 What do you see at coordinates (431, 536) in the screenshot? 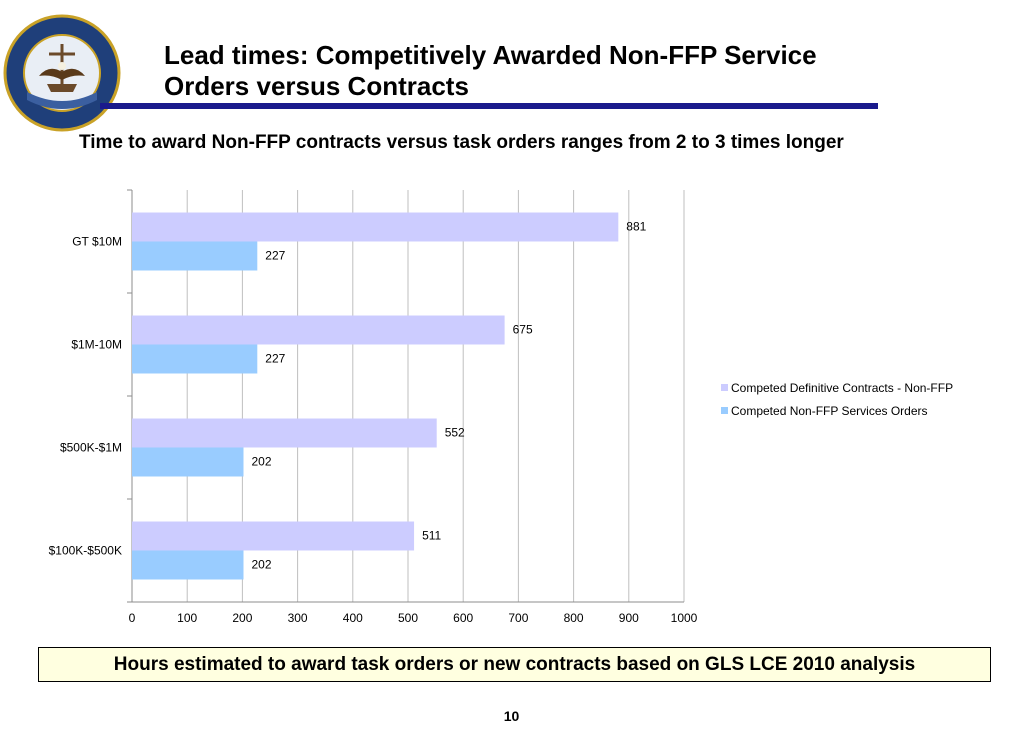
I see `data-label: 511` at bounding box center [431, 536].